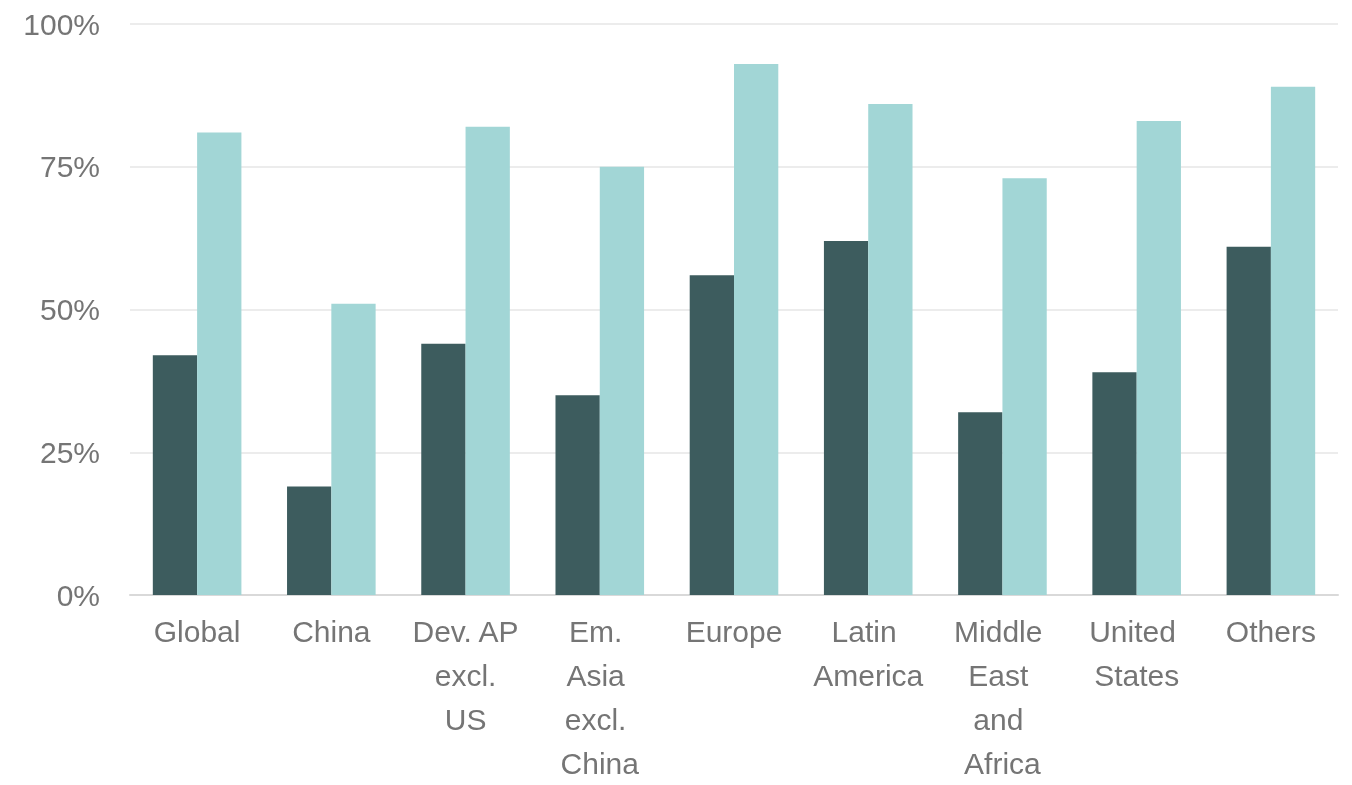 The height and width of the screenshot is (785, 1352). I want to click on y-tick-label: 0%, so click(78, 595).